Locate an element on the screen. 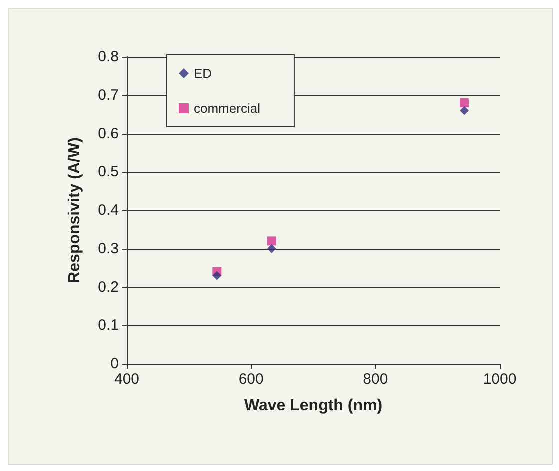 This screenshot has height=471, width=559. x-axis-title: Wave Length (nm) is located at coordinates (313, 406).